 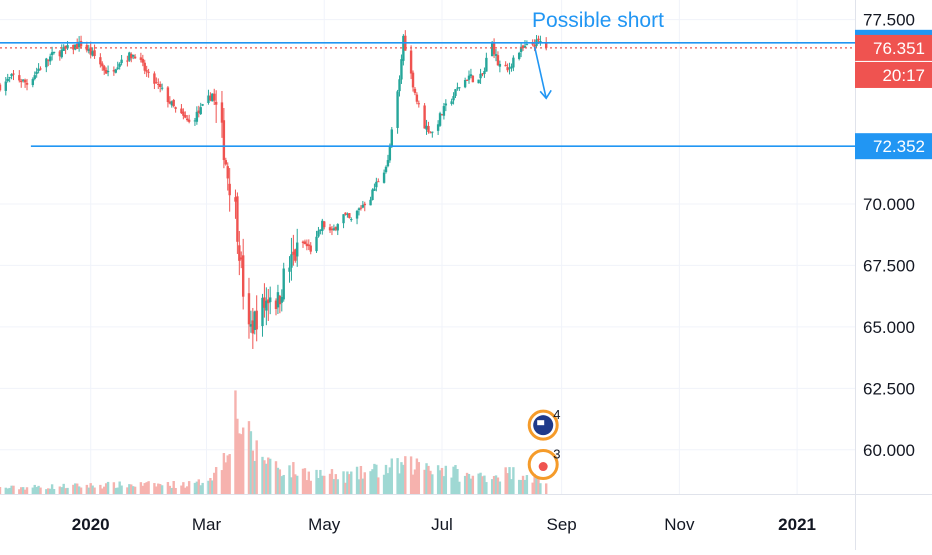 What do you see at coordinates (797, 524) in the screenshot?
I see `time-tick-label: 2021` at bounding box center [797, 524].